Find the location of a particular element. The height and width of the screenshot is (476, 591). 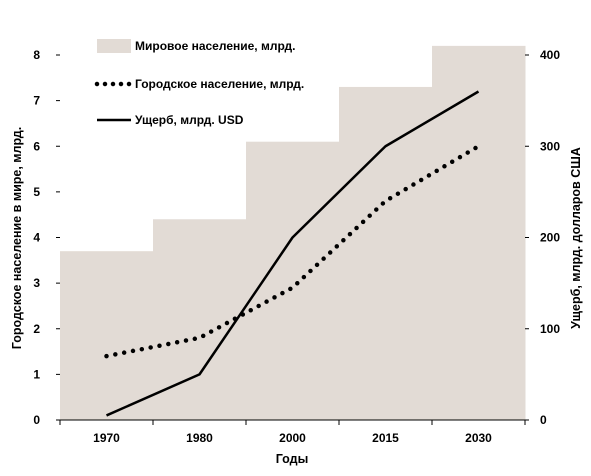

x-tick-label-2000: 2000 is located at coordinates (292, 438).